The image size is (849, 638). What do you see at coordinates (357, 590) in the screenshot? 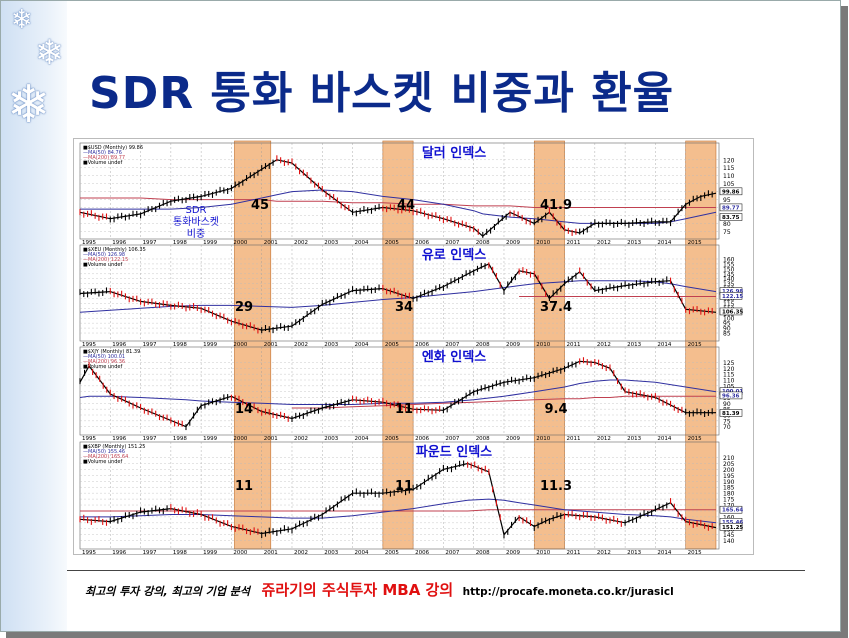
I see `footer-brand: 쥬라기의 주식투자 MBA 강의` at bounding box center [357, 590].